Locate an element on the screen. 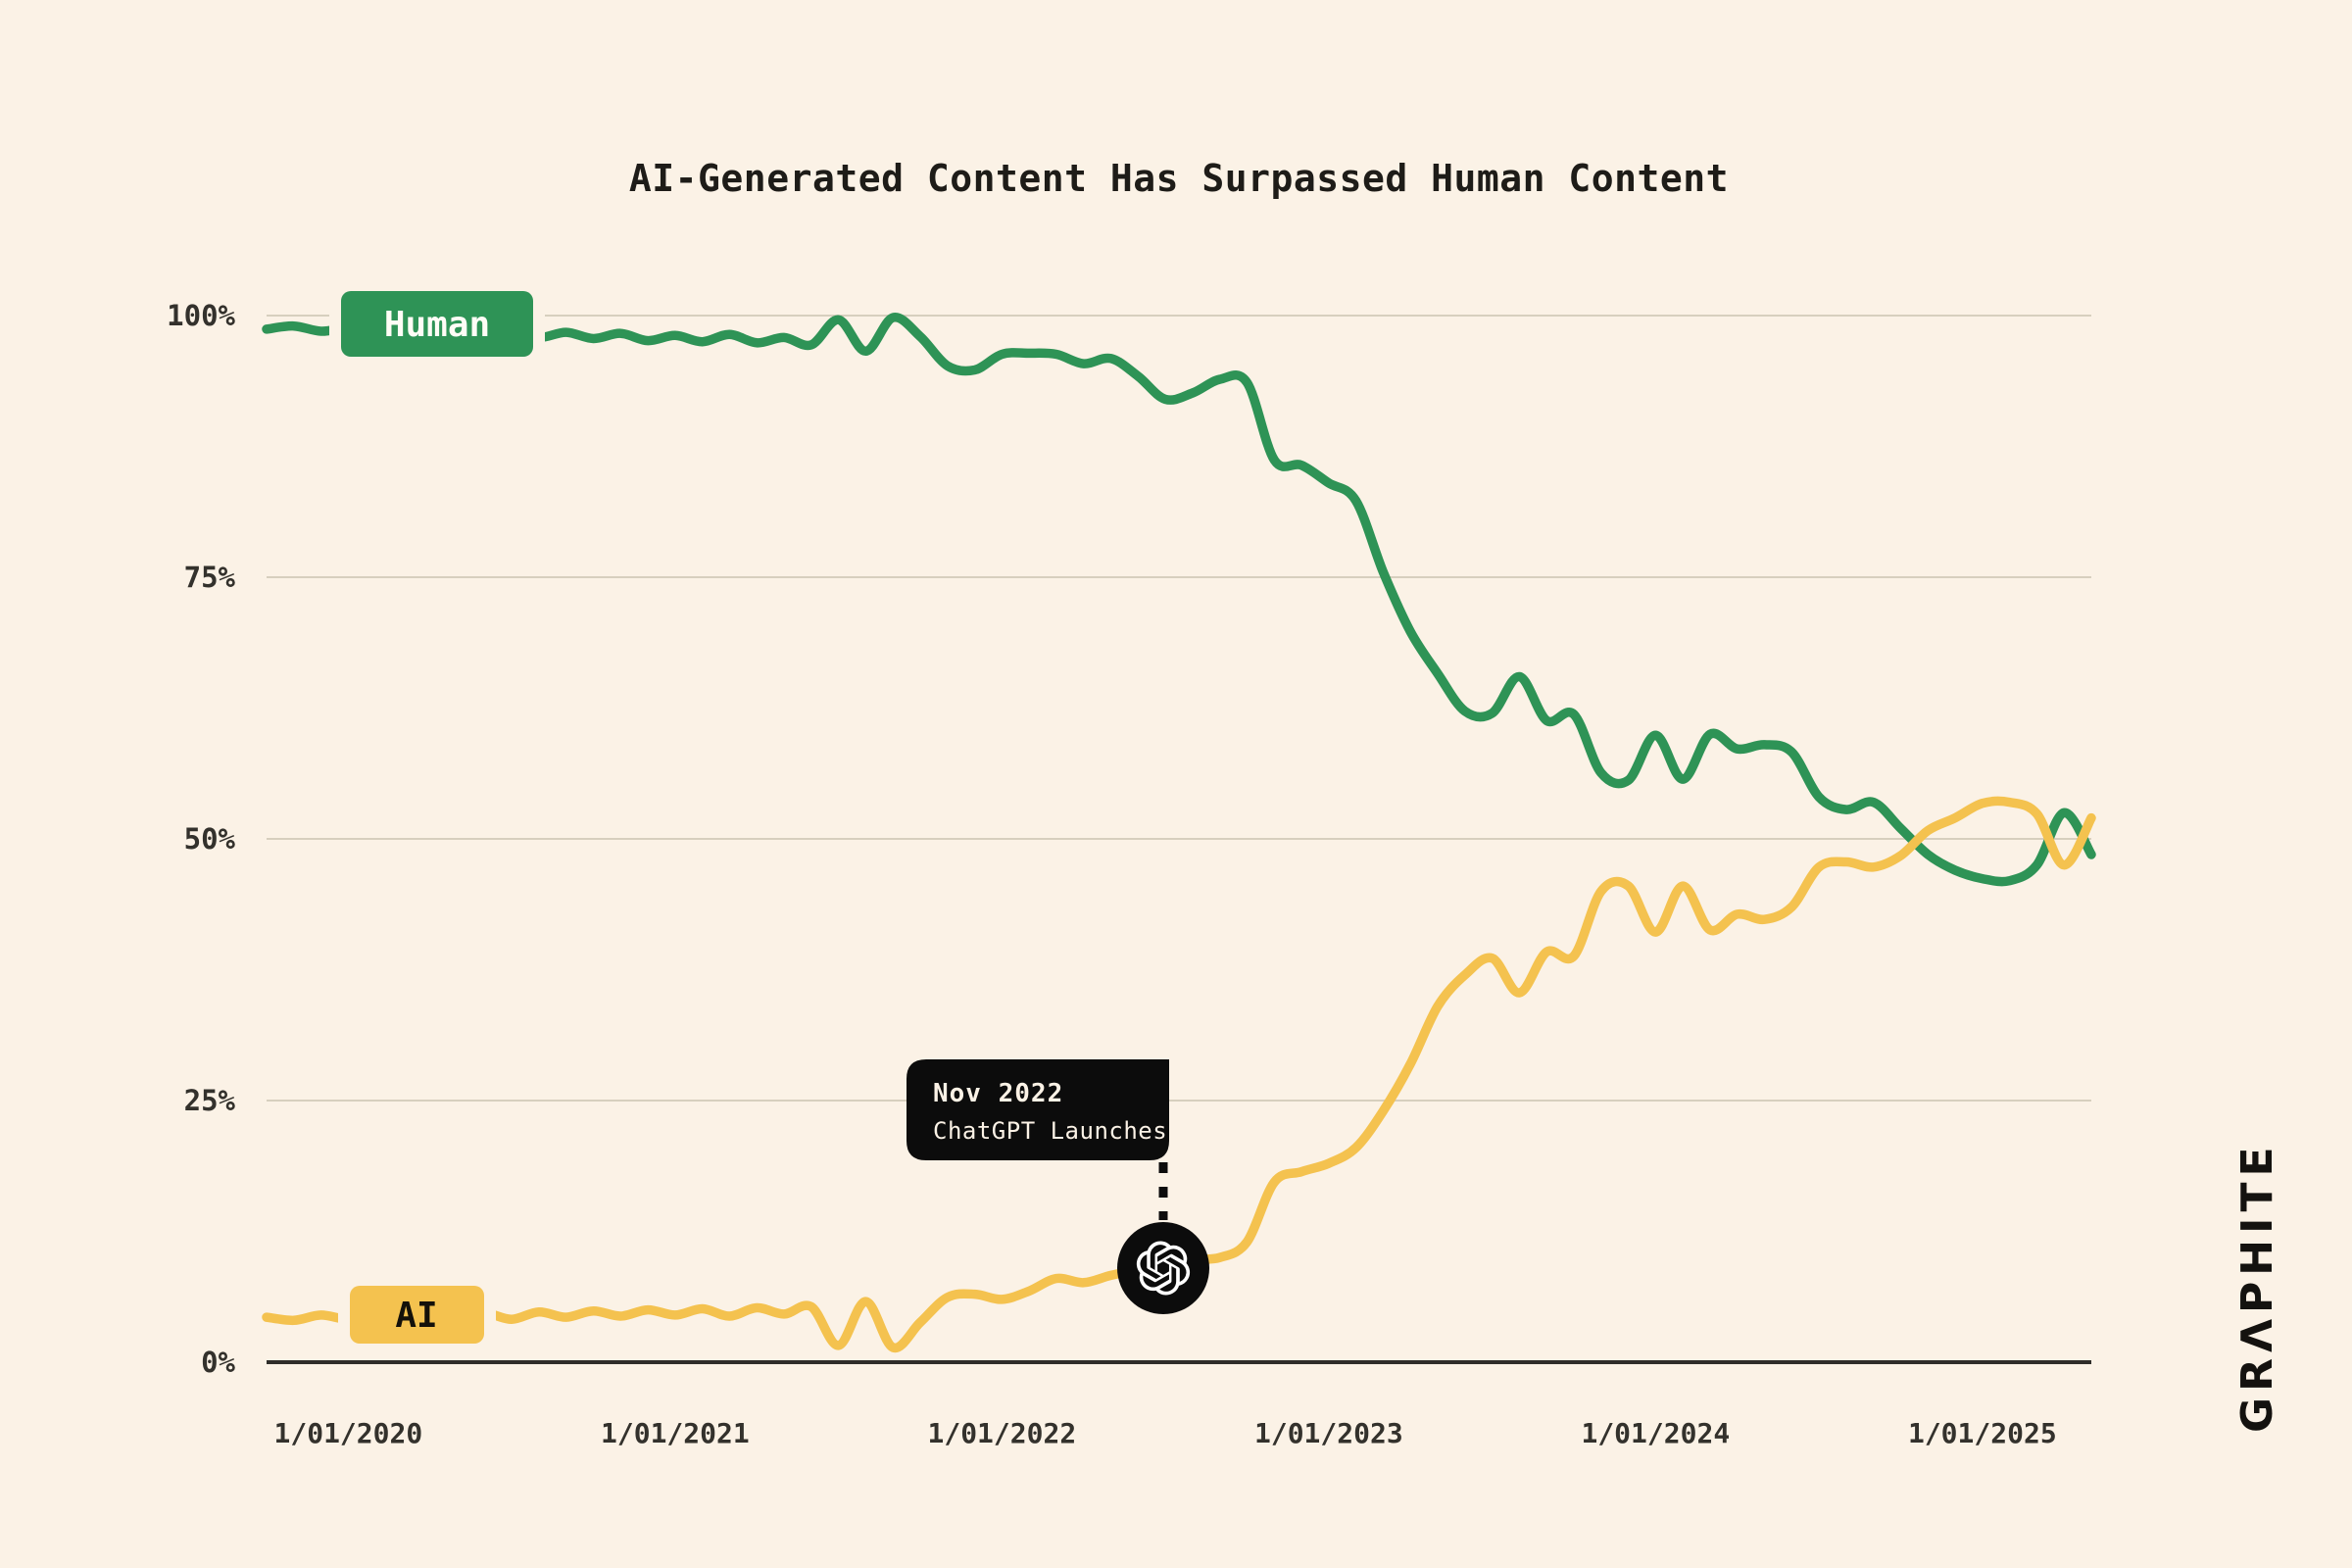 This screenshot has height=1568, width=2352. x-tick-label-1-01-2022: 1/01/2022 is located at coordinates (1001, 1433).